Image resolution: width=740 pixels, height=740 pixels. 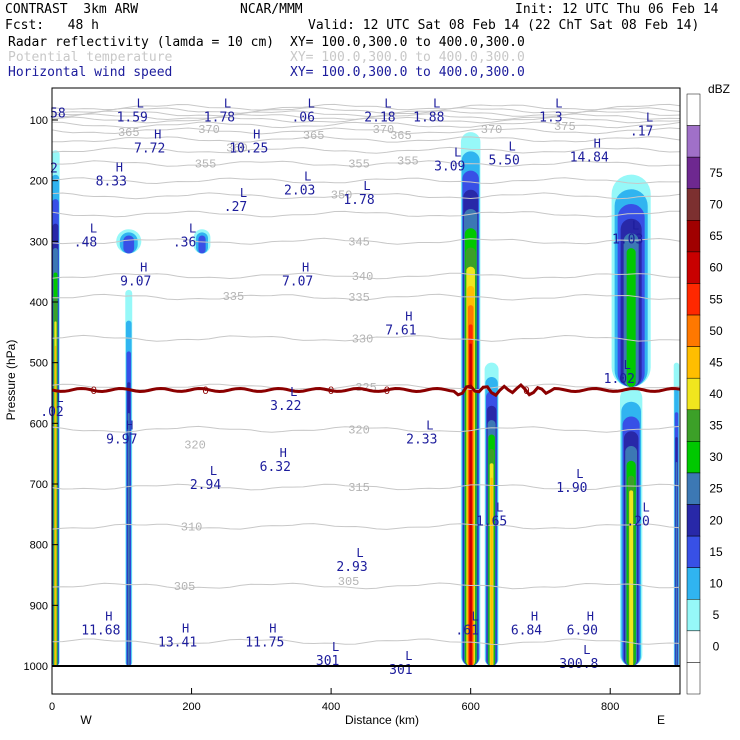 I want to click on wind-value-label: .36, so click(x=184, y=242).